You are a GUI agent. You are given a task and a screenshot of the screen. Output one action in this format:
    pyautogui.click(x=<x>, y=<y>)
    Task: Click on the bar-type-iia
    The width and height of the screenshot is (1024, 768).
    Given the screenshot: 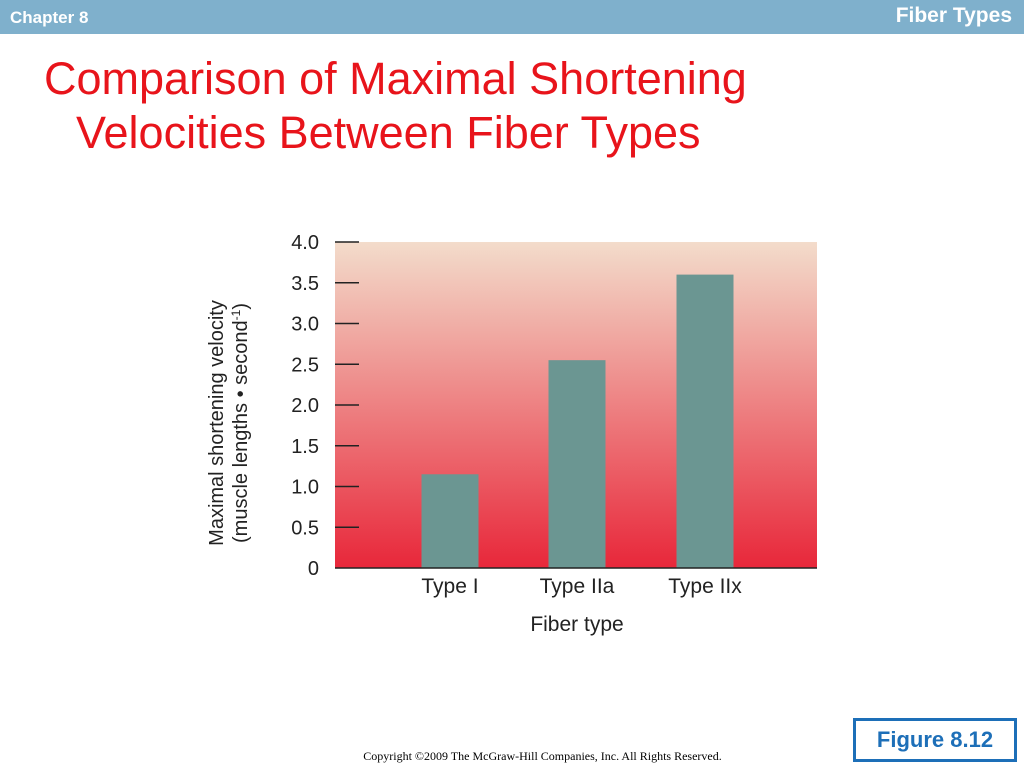 What is the action you would take?
    pyautogui.click(x=577, y=464)
    